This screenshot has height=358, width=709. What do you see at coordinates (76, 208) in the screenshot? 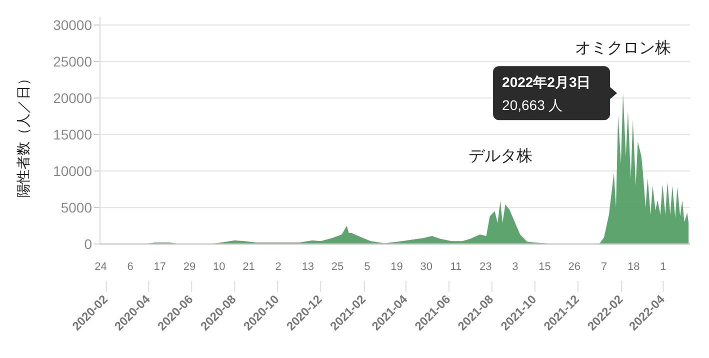
I see `y-tick-label: 5000` at bounding box center [76, 208].